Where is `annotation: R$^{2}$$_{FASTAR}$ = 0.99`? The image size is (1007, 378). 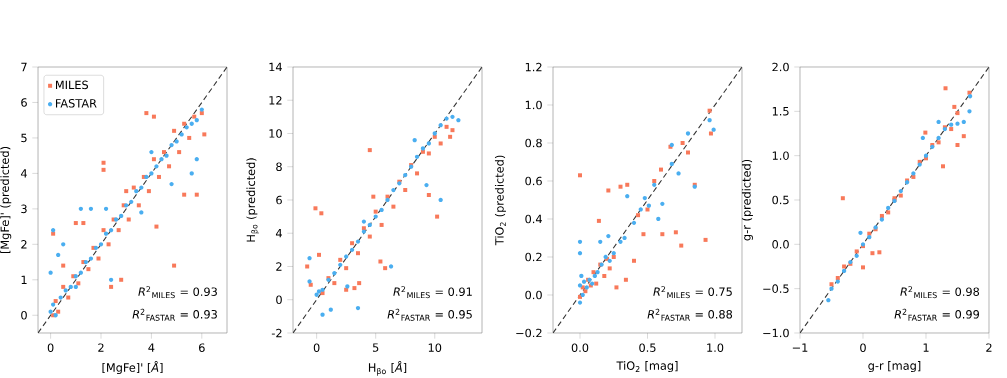
annotation: R$^{2}$$_{FASTAR}$ = 0.99 is located at coordinates (937, 314).